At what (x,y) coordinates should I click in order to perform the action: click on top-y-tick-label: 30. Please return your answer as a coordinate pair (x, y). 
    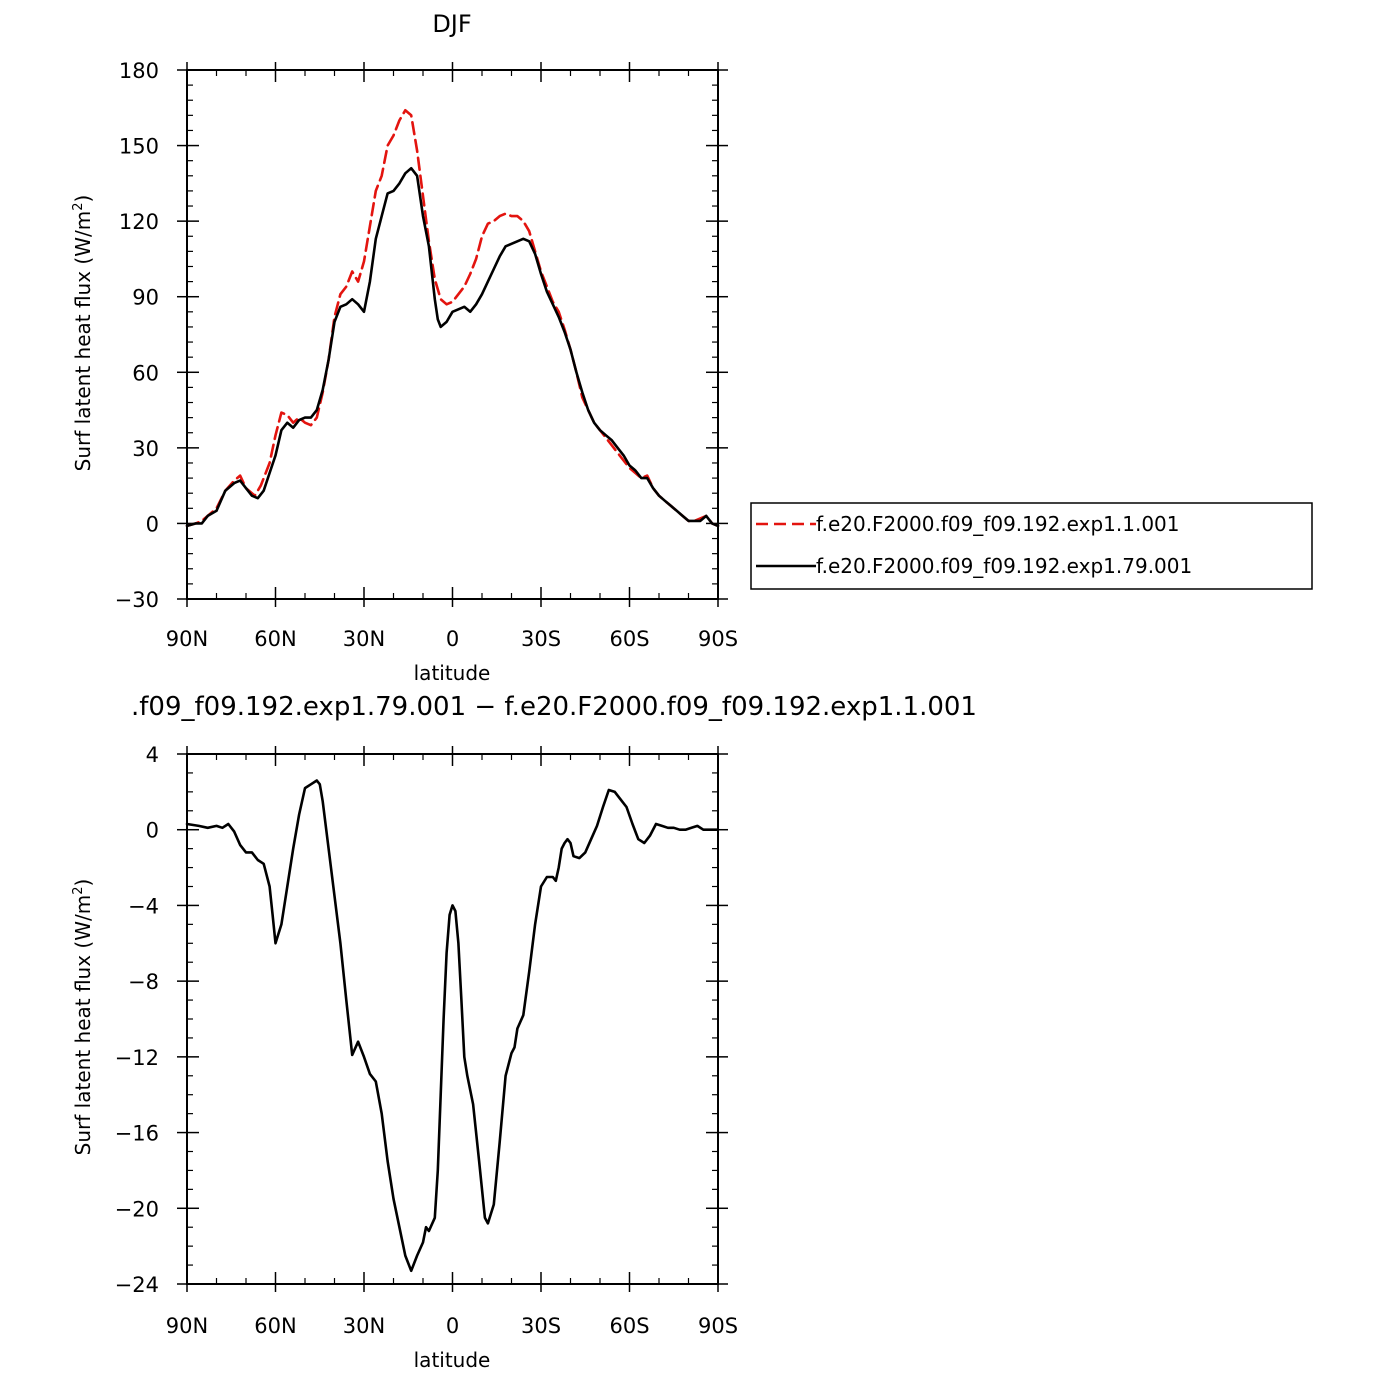
    Looking at the image, I should click on (145, 449).